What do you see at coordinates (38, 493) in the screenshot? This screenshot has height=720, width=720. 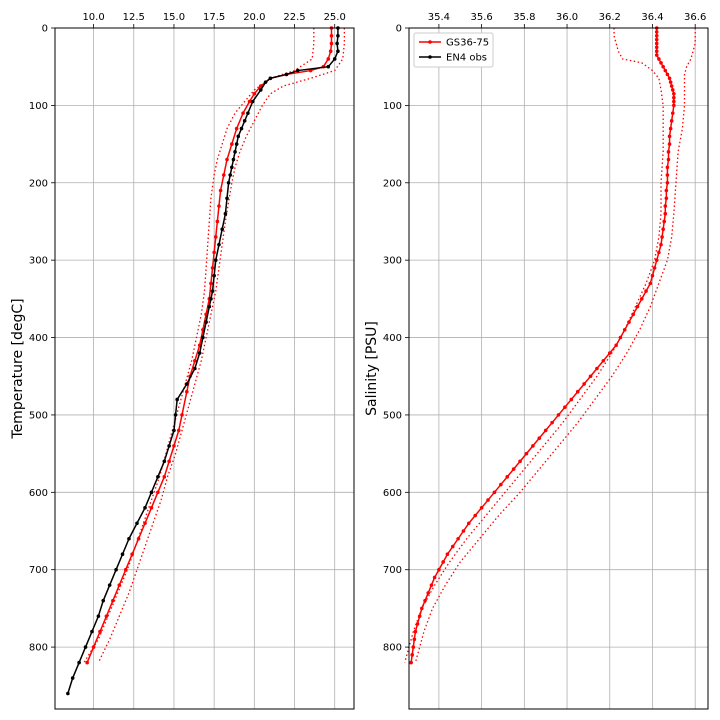 I see `y-tick-label: 600` at bounding box center [38, 493].